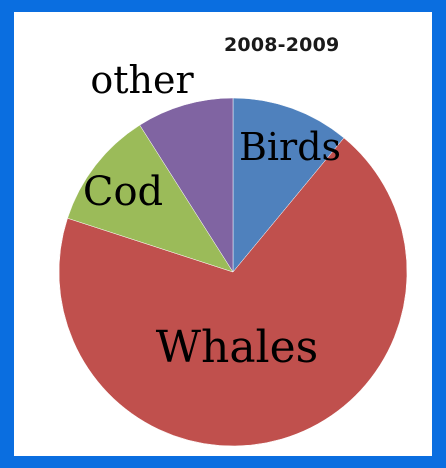 The height and width of the screenshot is (468, 446). Describe the element at coordinates (123, 192) in the screenshot. I see `slice-label-cod: Cod` at that location.